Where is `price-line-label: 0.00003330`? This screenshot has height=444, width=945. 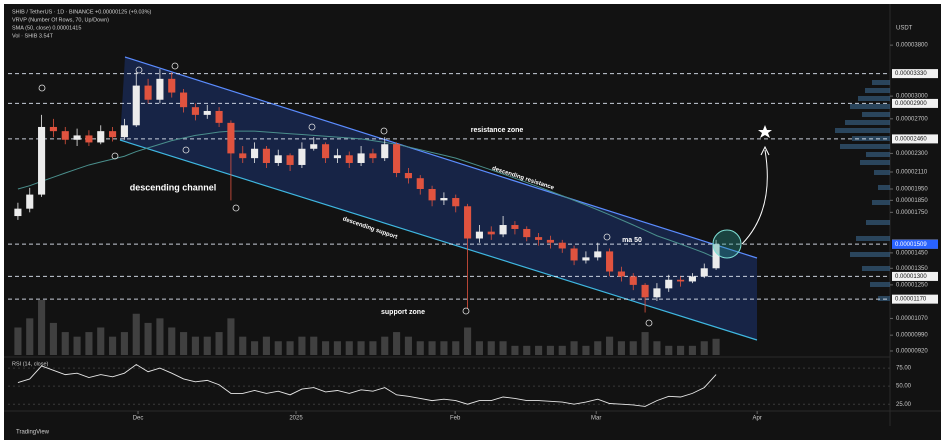
price-line-label: 0.00003330 is located at coordinates (911, 74).